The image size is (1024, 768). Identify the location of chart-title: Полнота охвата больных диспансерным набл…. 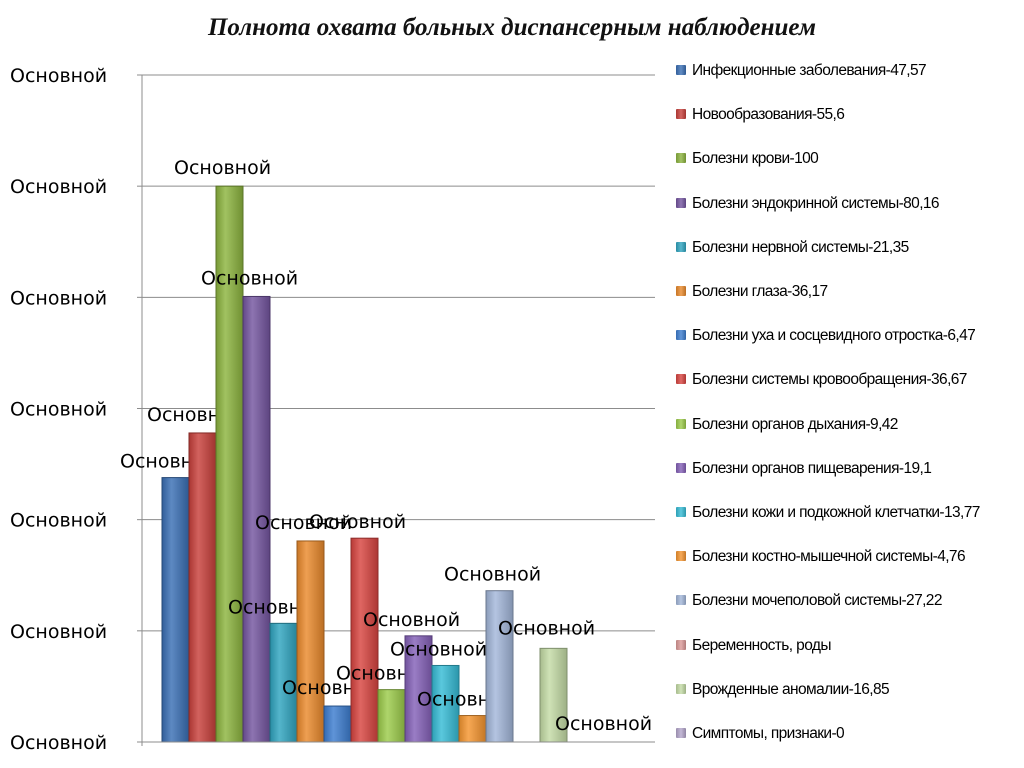
(512, 27).